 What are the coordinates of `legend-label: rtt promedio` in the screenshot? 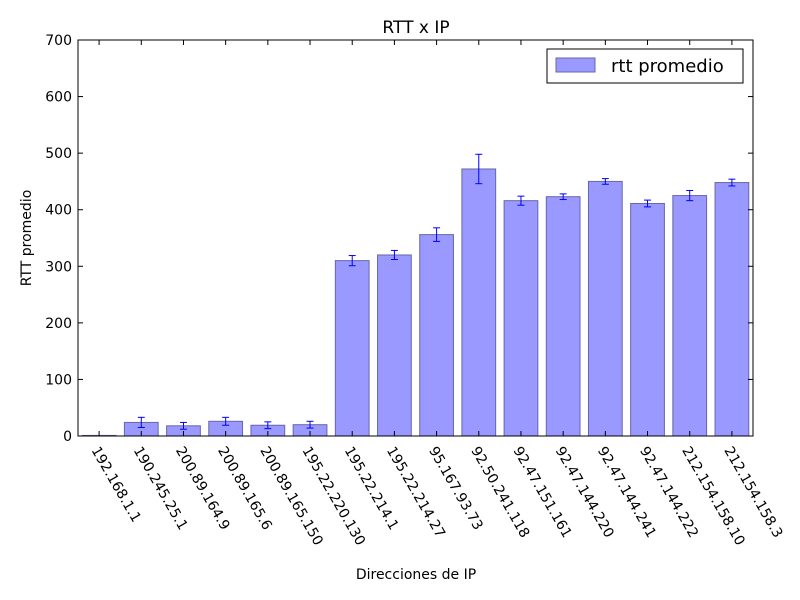 It's located at (667, 66).